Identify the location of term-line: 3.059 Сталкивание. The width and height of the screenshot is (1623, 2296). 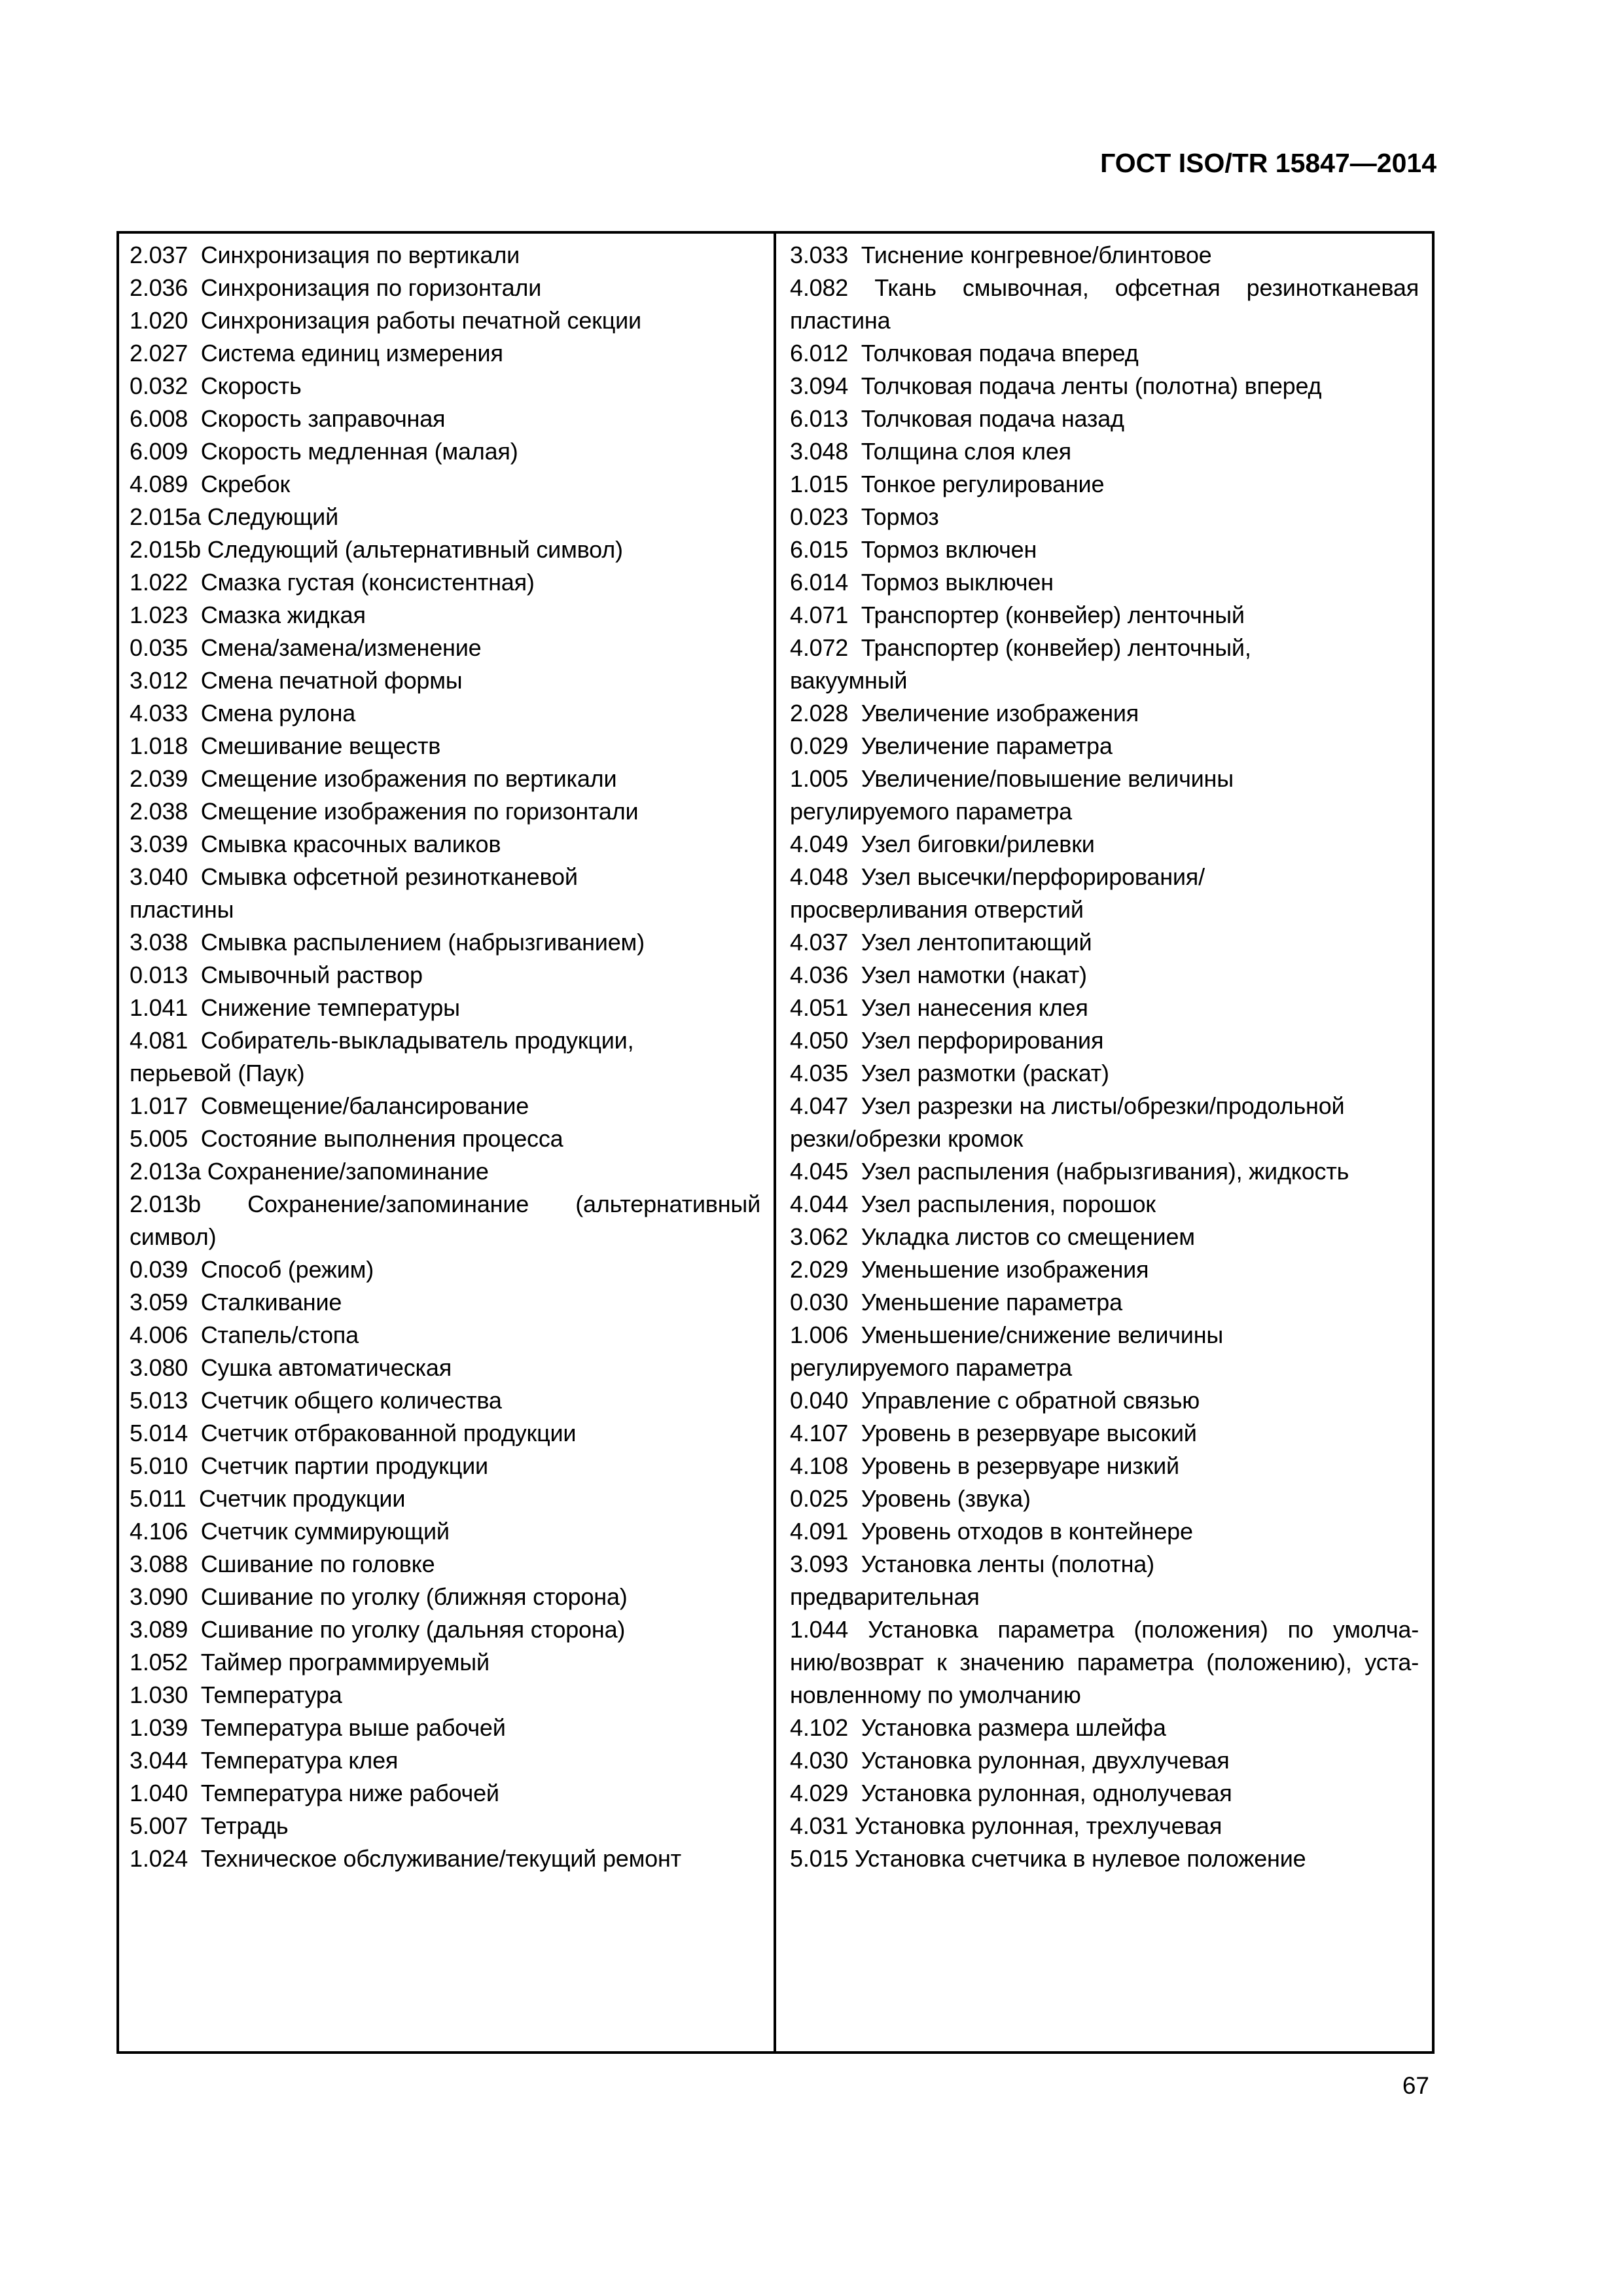
(236, 1302).